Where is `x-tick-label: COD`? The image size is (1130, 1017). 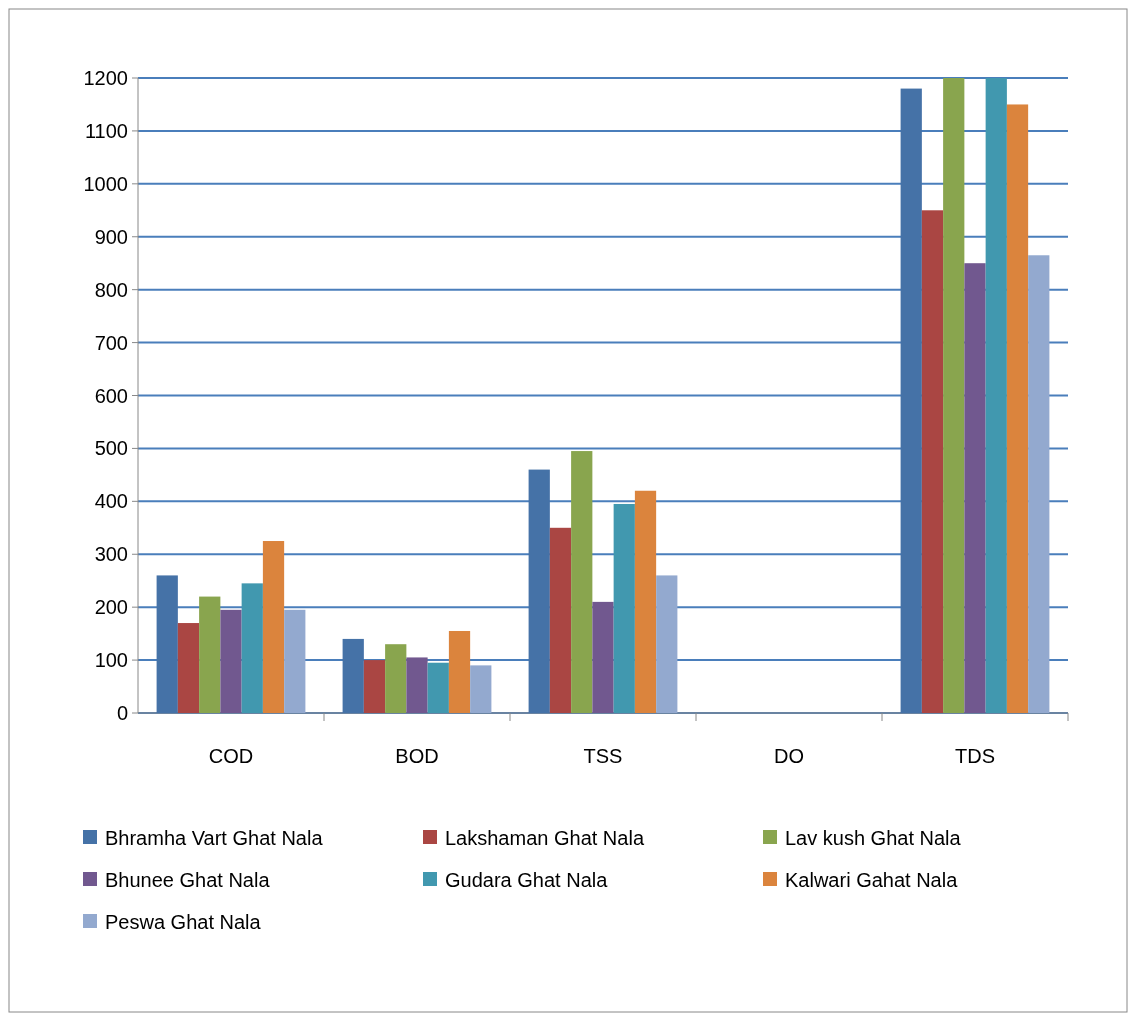
x-tick-label: COD is located at coordinates (231, 756).